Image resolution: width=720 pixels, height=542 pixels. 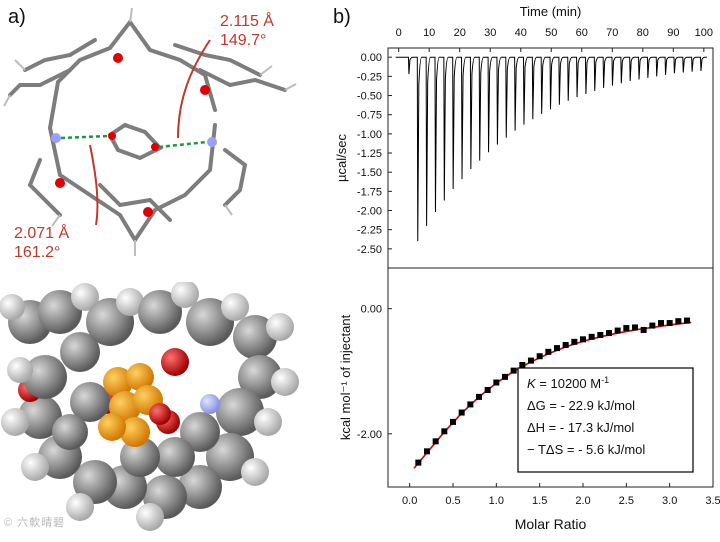 What do you see at coordinates (369, 173) in the screenshot?
I see `top-y-tick-label: -1.50` at bounding box center [369, 173].